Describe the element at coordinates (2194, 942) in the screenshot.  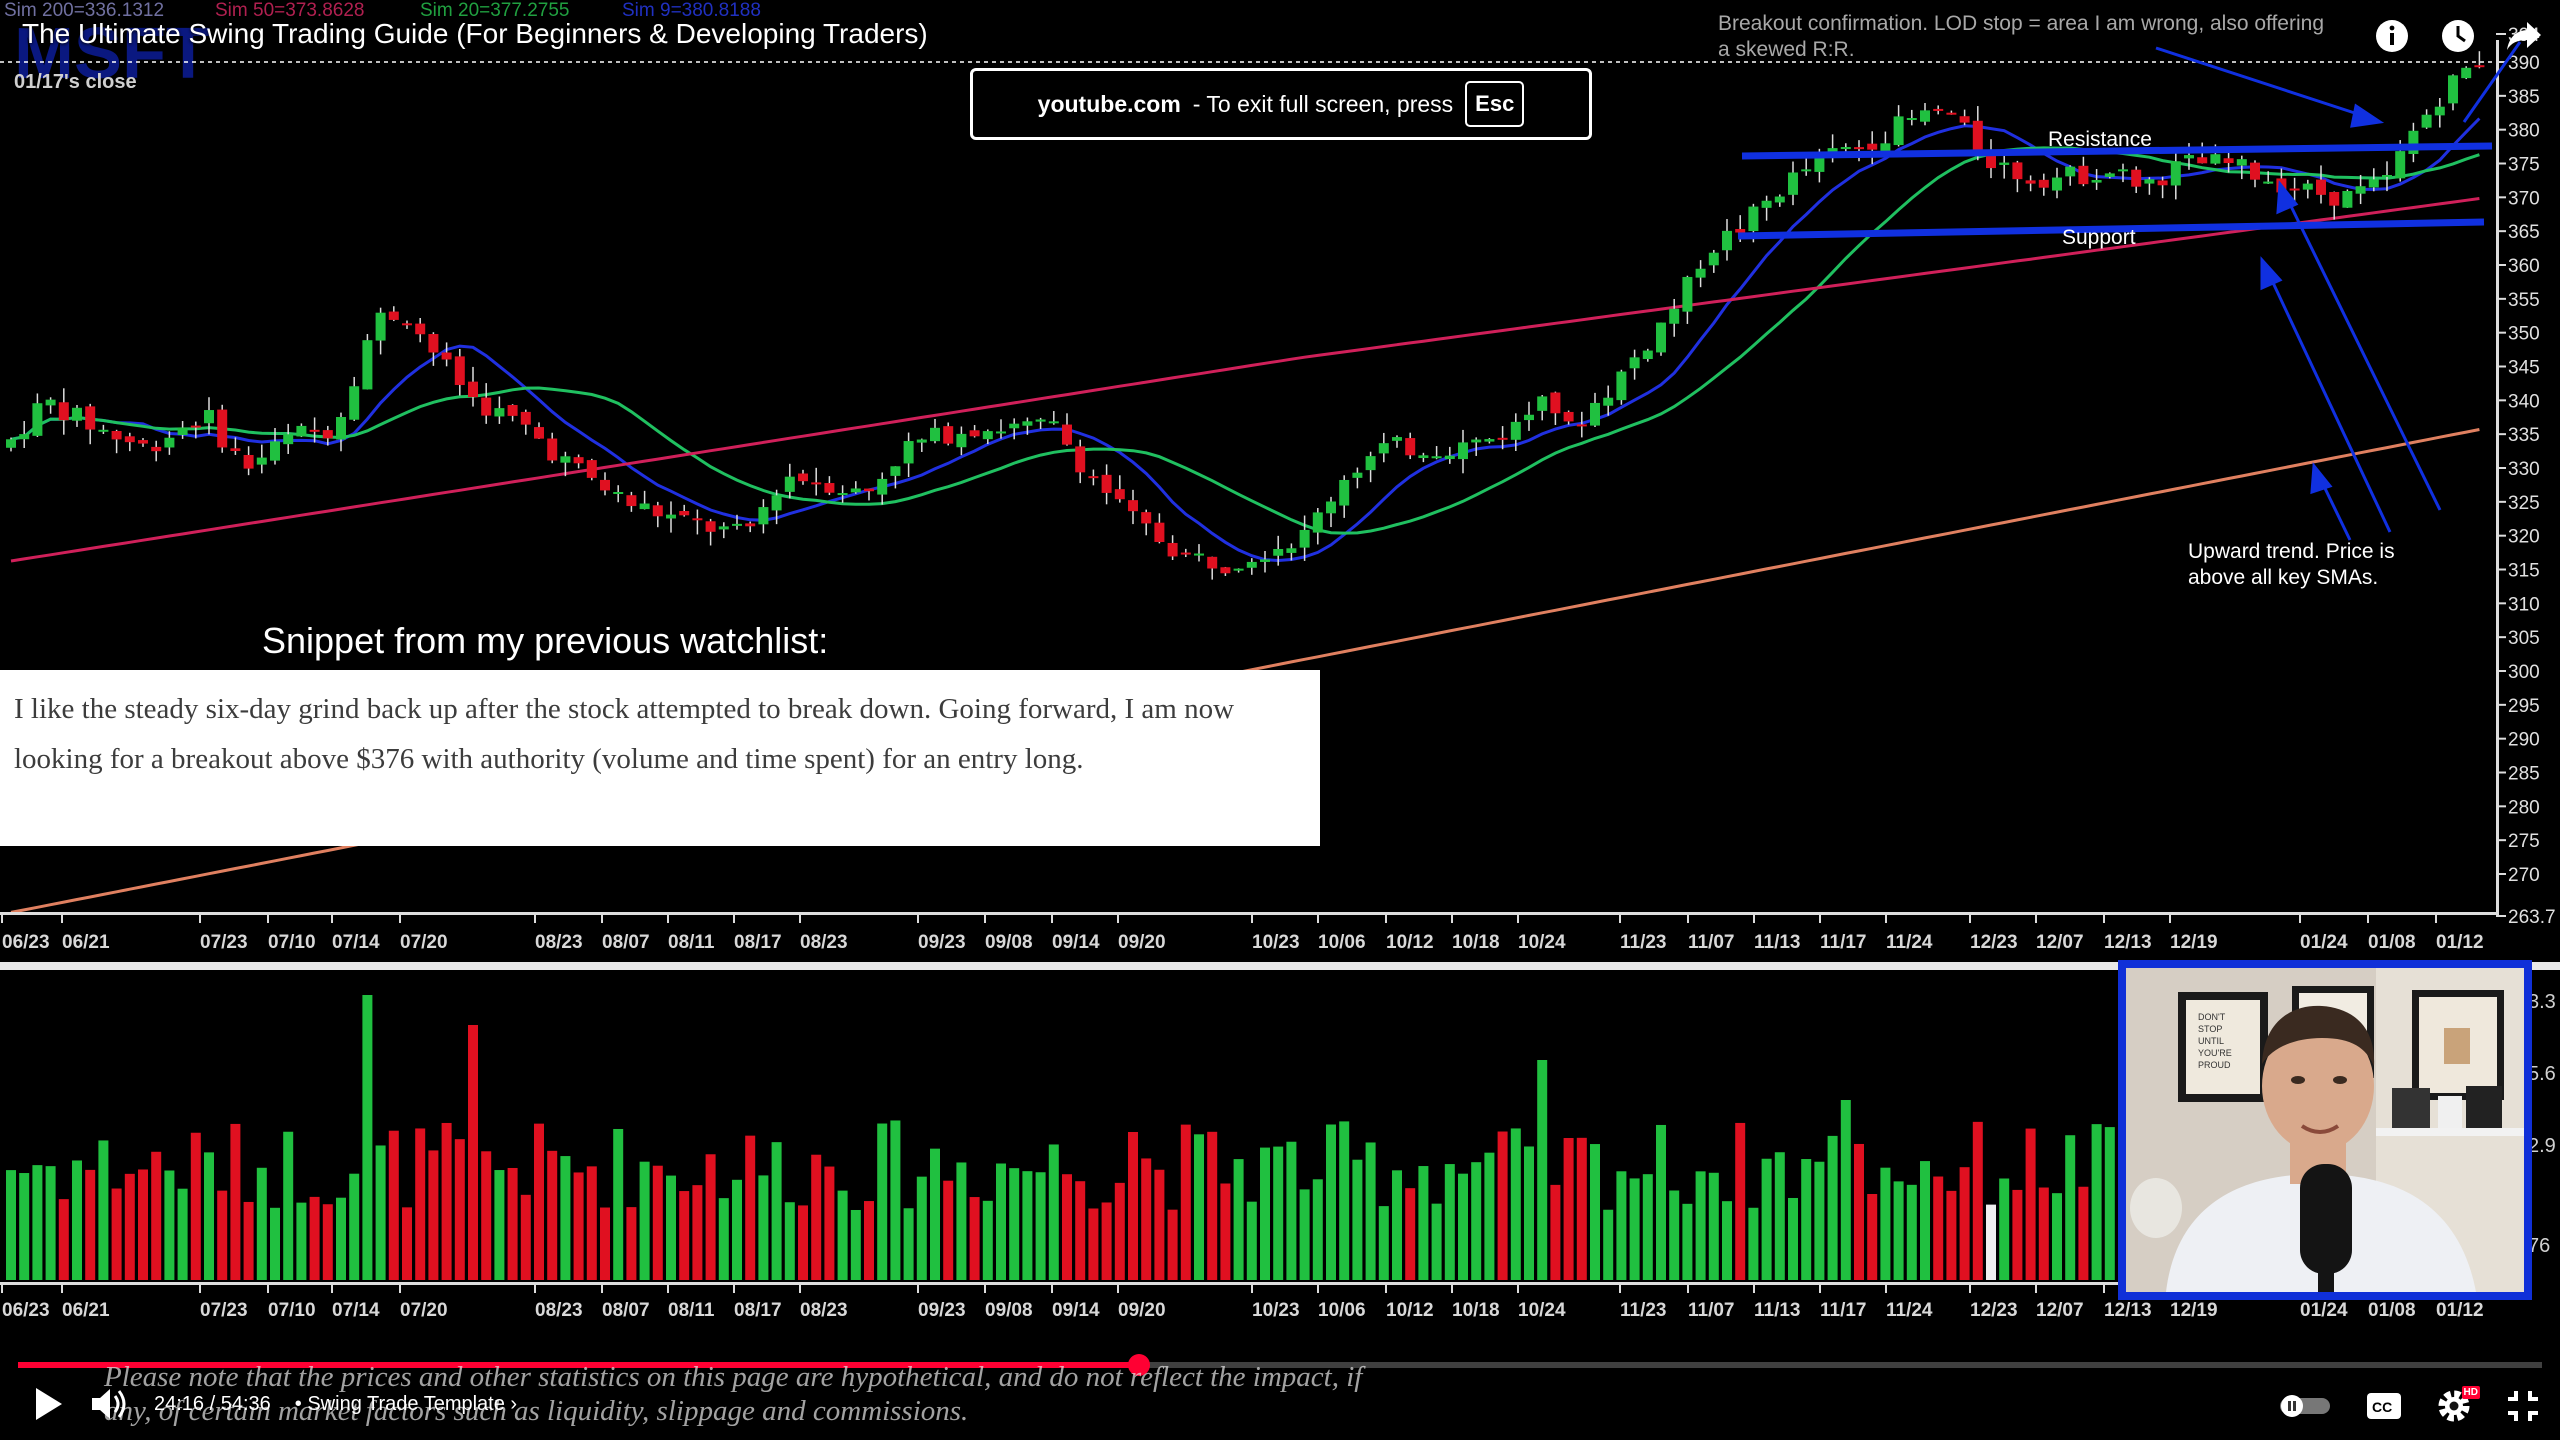
I see `date-tick-label: 12/19` at that location.